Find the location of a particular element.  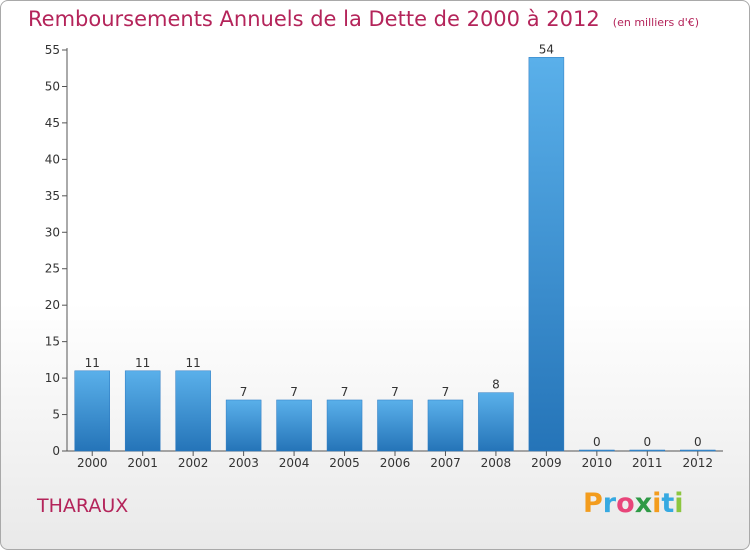

x-tick-label: 2000 is located at coordinates (92, 463).